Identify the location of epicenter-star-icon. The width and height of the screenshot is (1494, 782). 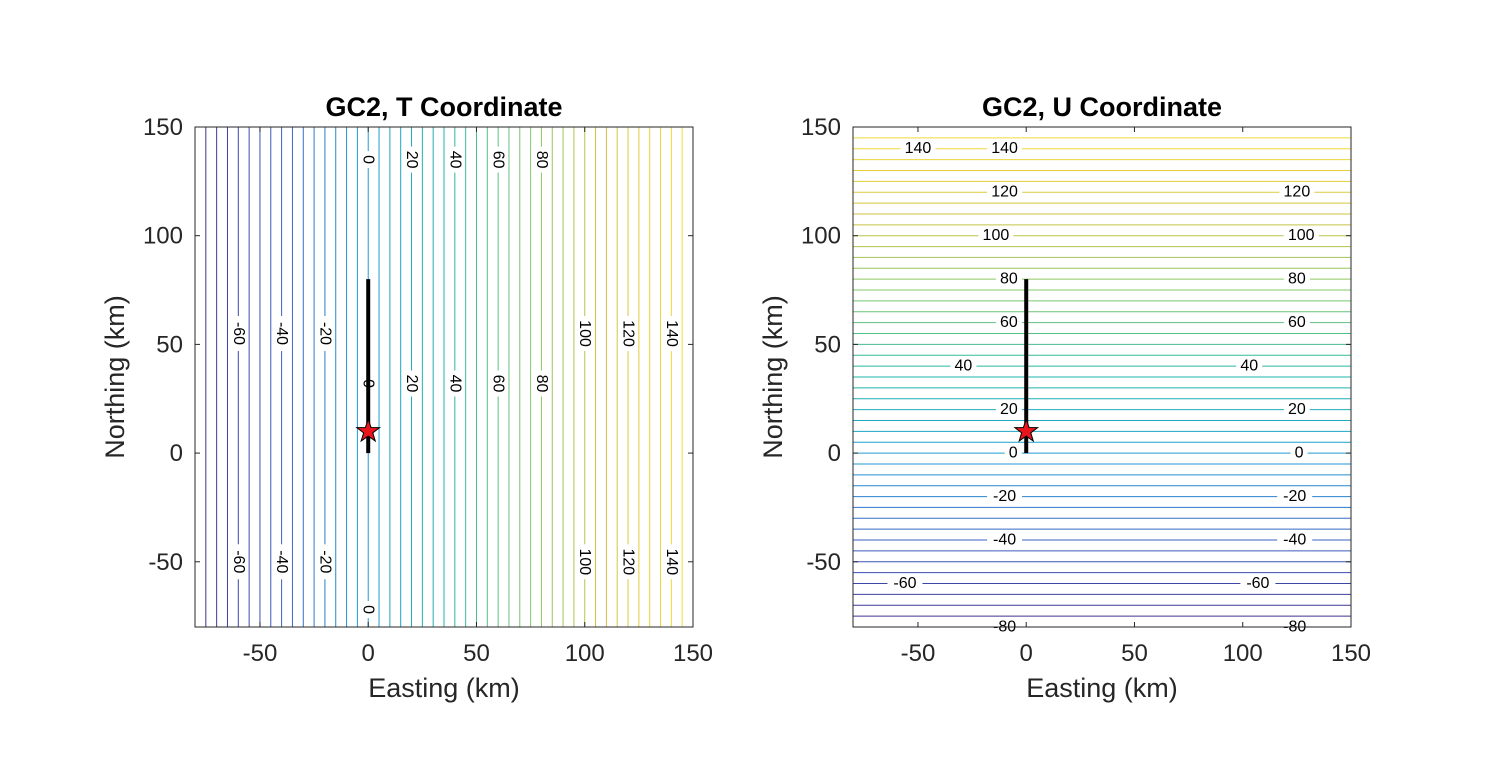
(1026, 430).